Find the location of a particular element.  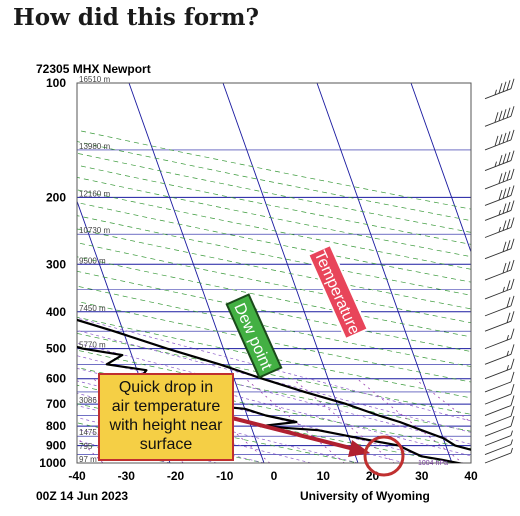

height-label: 795 is located at coordinates (86, 446).